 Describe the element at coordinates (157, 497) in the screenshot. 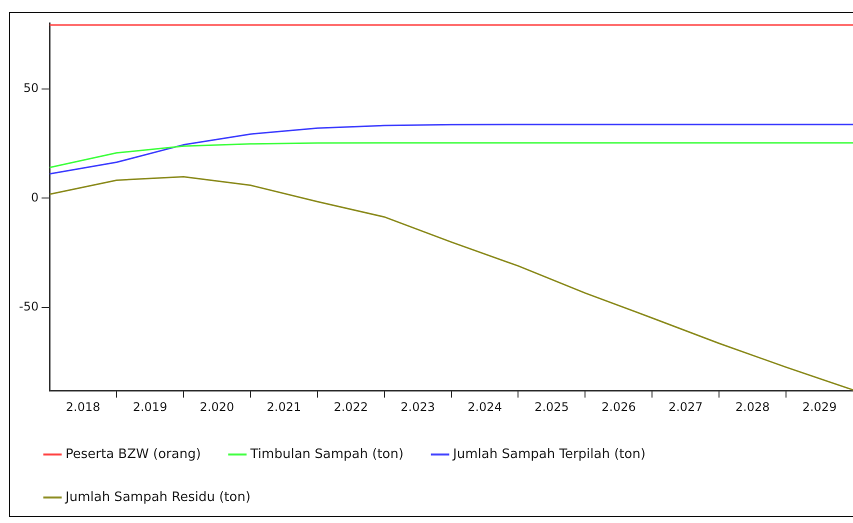

I see `legend-label: Jumlah Sampah Residu (ton)` at that location.